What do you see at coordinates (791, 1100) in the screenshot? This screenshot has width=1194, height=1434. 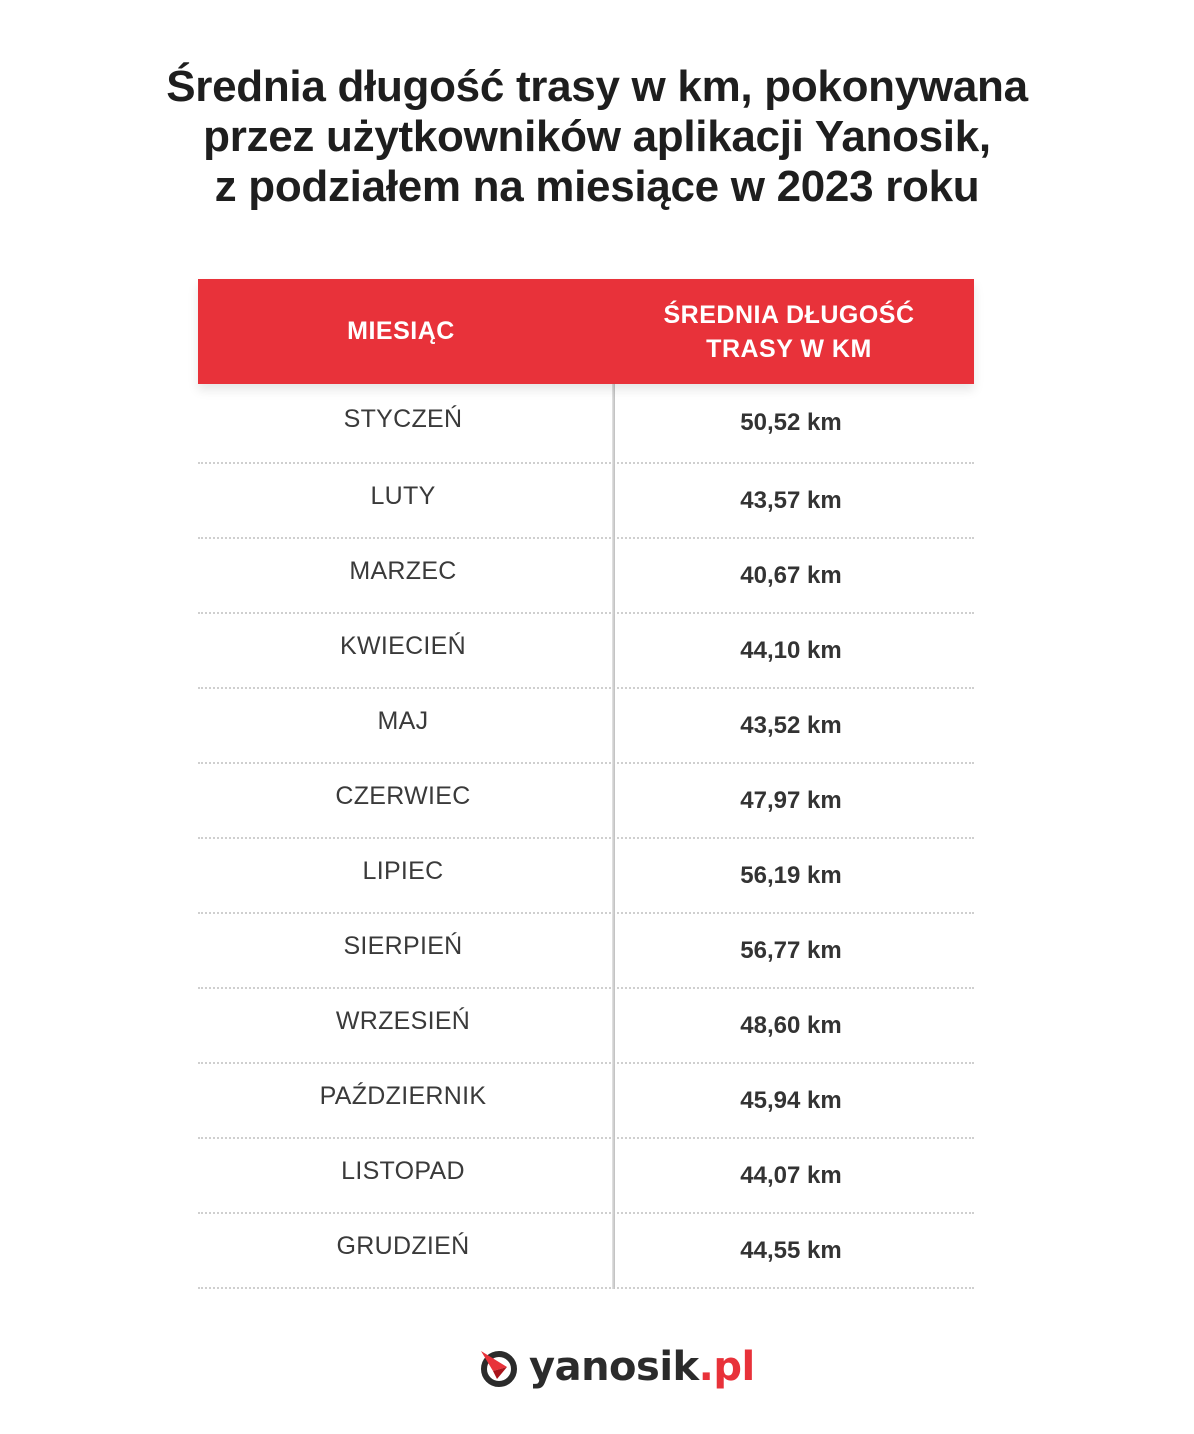 I see `value-cell: 45,94 km` at bounding box center [791, 1100].